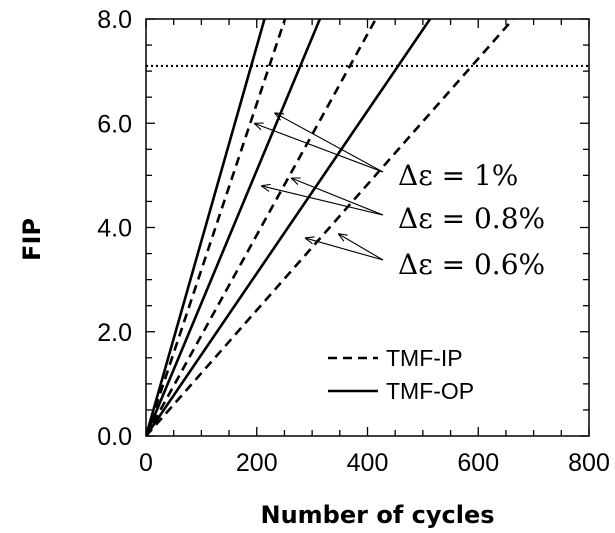 The height and width of the screenshot is (533, 615). I want to click on legend: TMF-IP TMF-OP, so click(401, 374).